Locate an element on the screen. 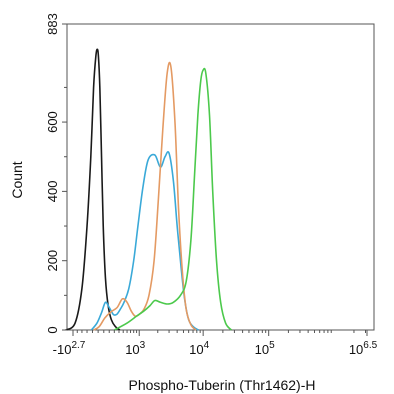  x-tick-label: 106.5 is located at coordinates (363, 348).